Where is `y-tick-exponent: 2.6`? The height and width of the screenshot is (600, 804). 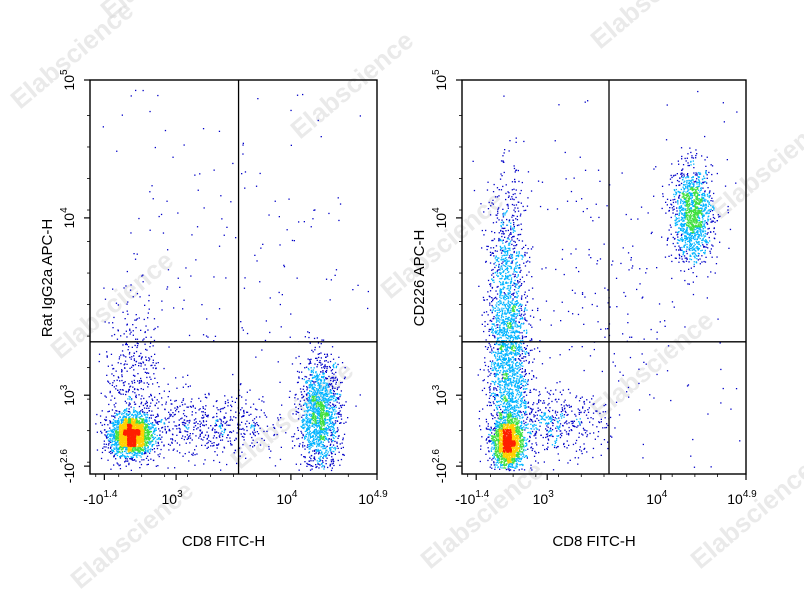 y-tick-exponent: 2.6 is located at coordinates (64, 456).